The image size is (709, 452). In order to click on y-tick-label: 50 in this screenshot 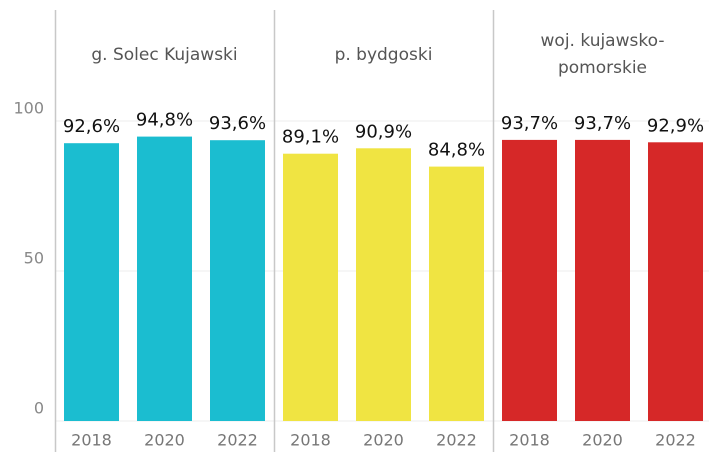, I will do `click(34, 258)`.